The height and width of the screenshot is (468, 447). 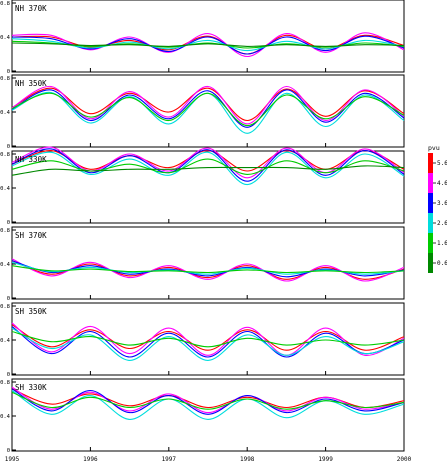 I want to click on x-tick-label: 1997, so click(x=169, y=459).